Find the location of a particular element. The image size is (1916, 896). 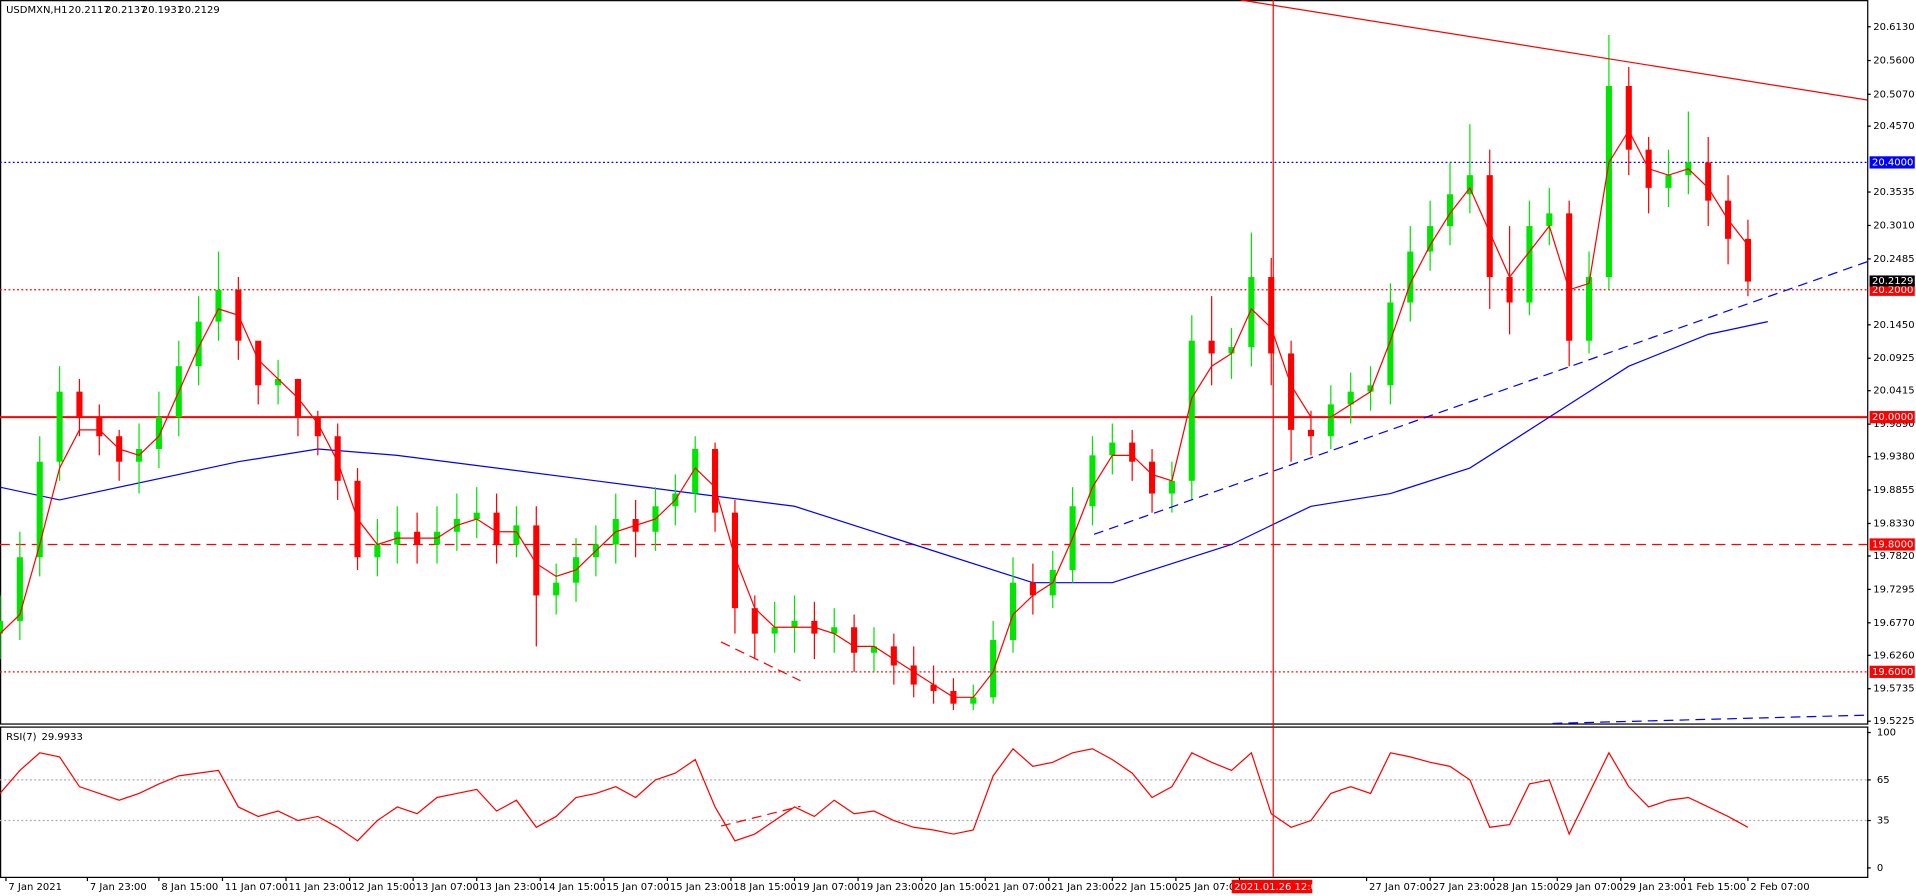

x-tick-label: 25 Jan 07:00 is located at coordinates (1209, 887).